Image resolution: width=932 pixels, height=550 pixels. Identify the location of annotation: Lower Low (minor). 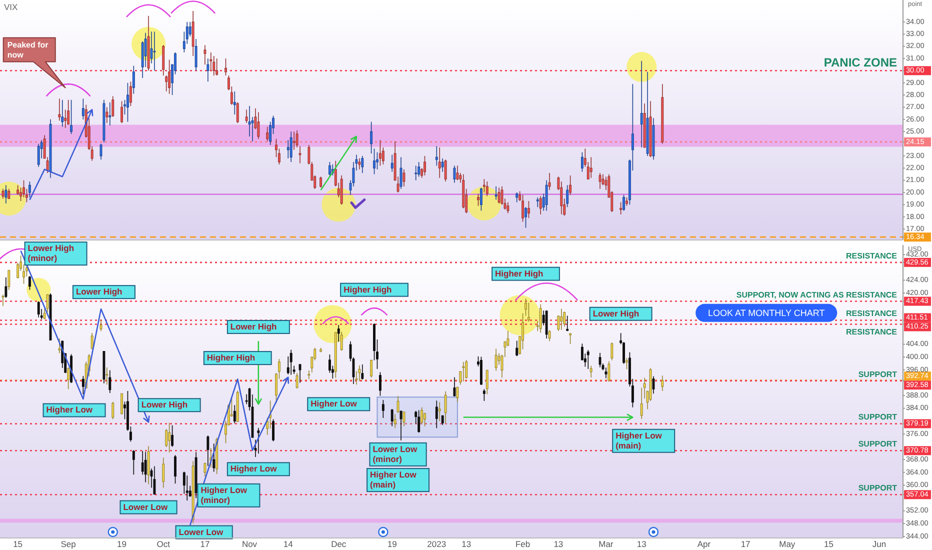
(395, 454).